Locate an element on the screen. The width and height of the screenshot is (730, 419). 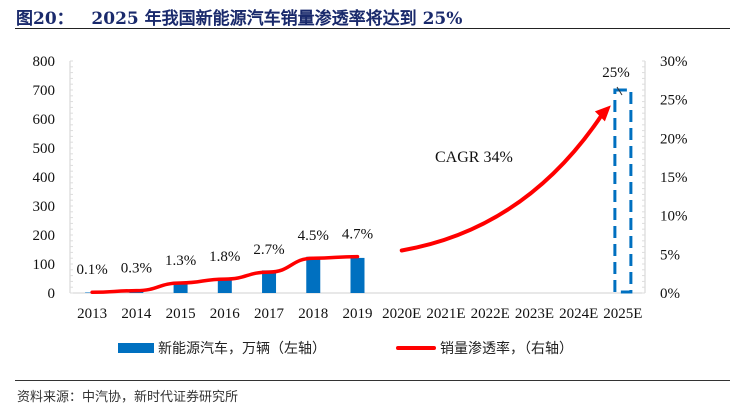
x-axis-tick-label: 2023E is located at coordinates (534, 314).